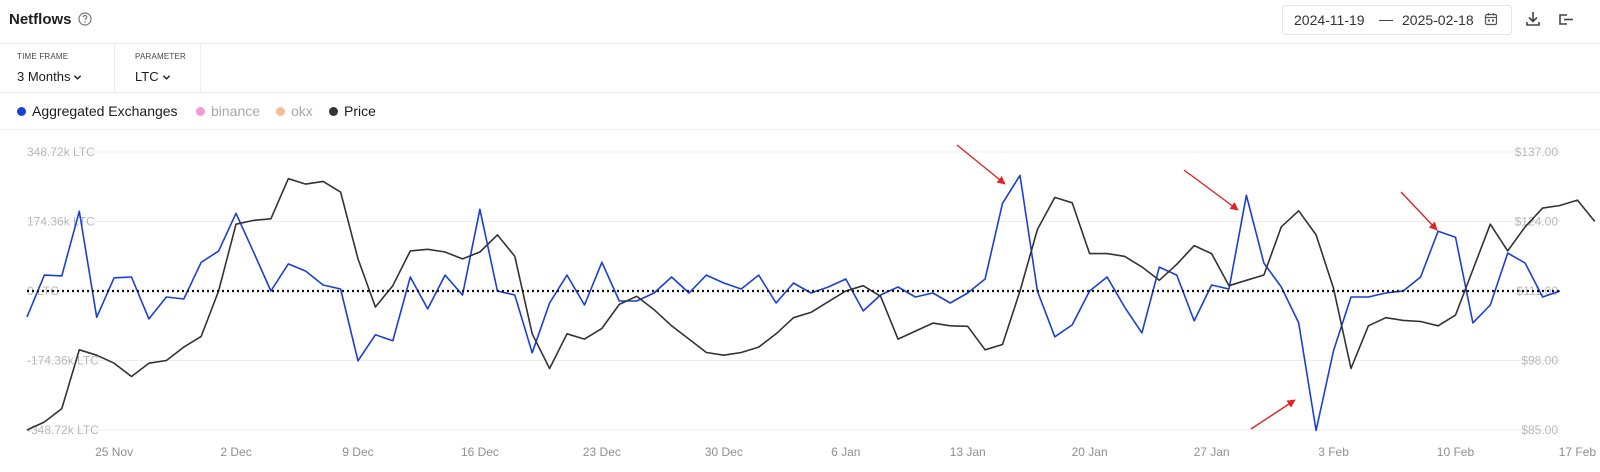 Image resolution: width=1600 pixels, height=472 pixels. I want to click on x-axis-label: 16 Dec, so click(480, 452).